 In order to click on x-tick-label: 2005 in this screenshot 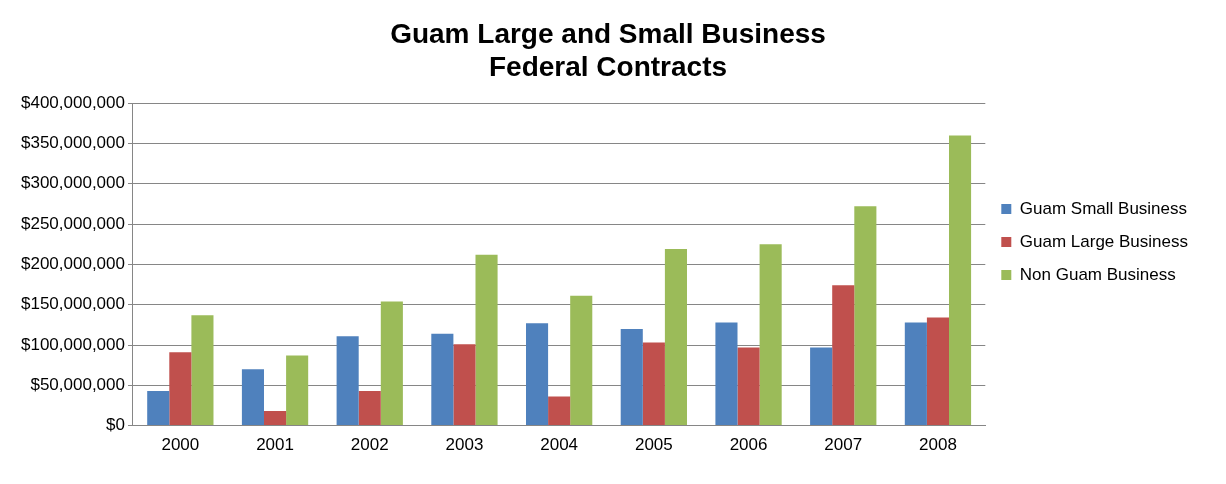, I will do `click(653, 445)`.